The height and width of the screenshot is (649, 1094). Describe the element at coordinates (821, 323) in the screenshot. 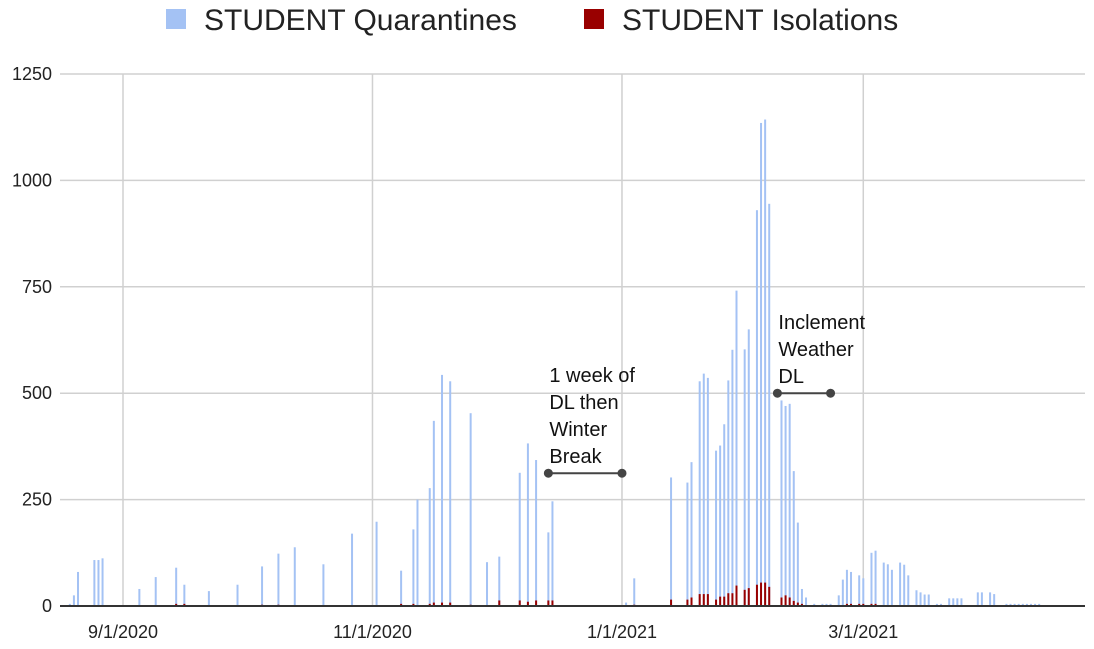

I see `annotation-text: Inclement` at that location.